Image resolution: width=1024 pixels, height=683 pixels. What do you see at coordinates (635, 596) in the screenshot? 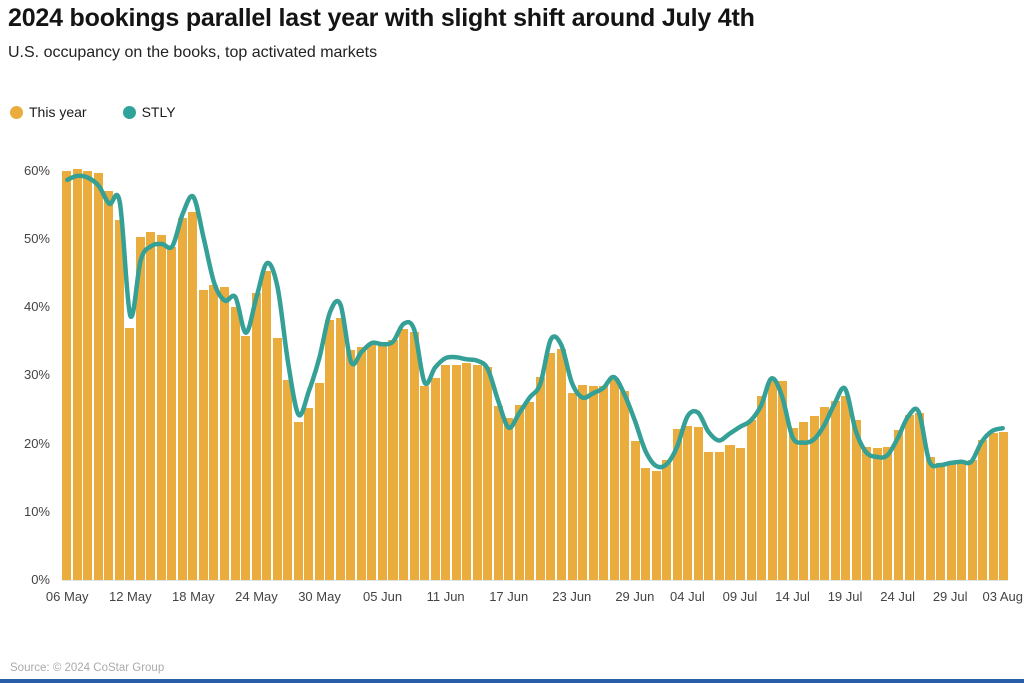
I see `x-tick-label: 29 Jun` at bounding box center [635, 596].